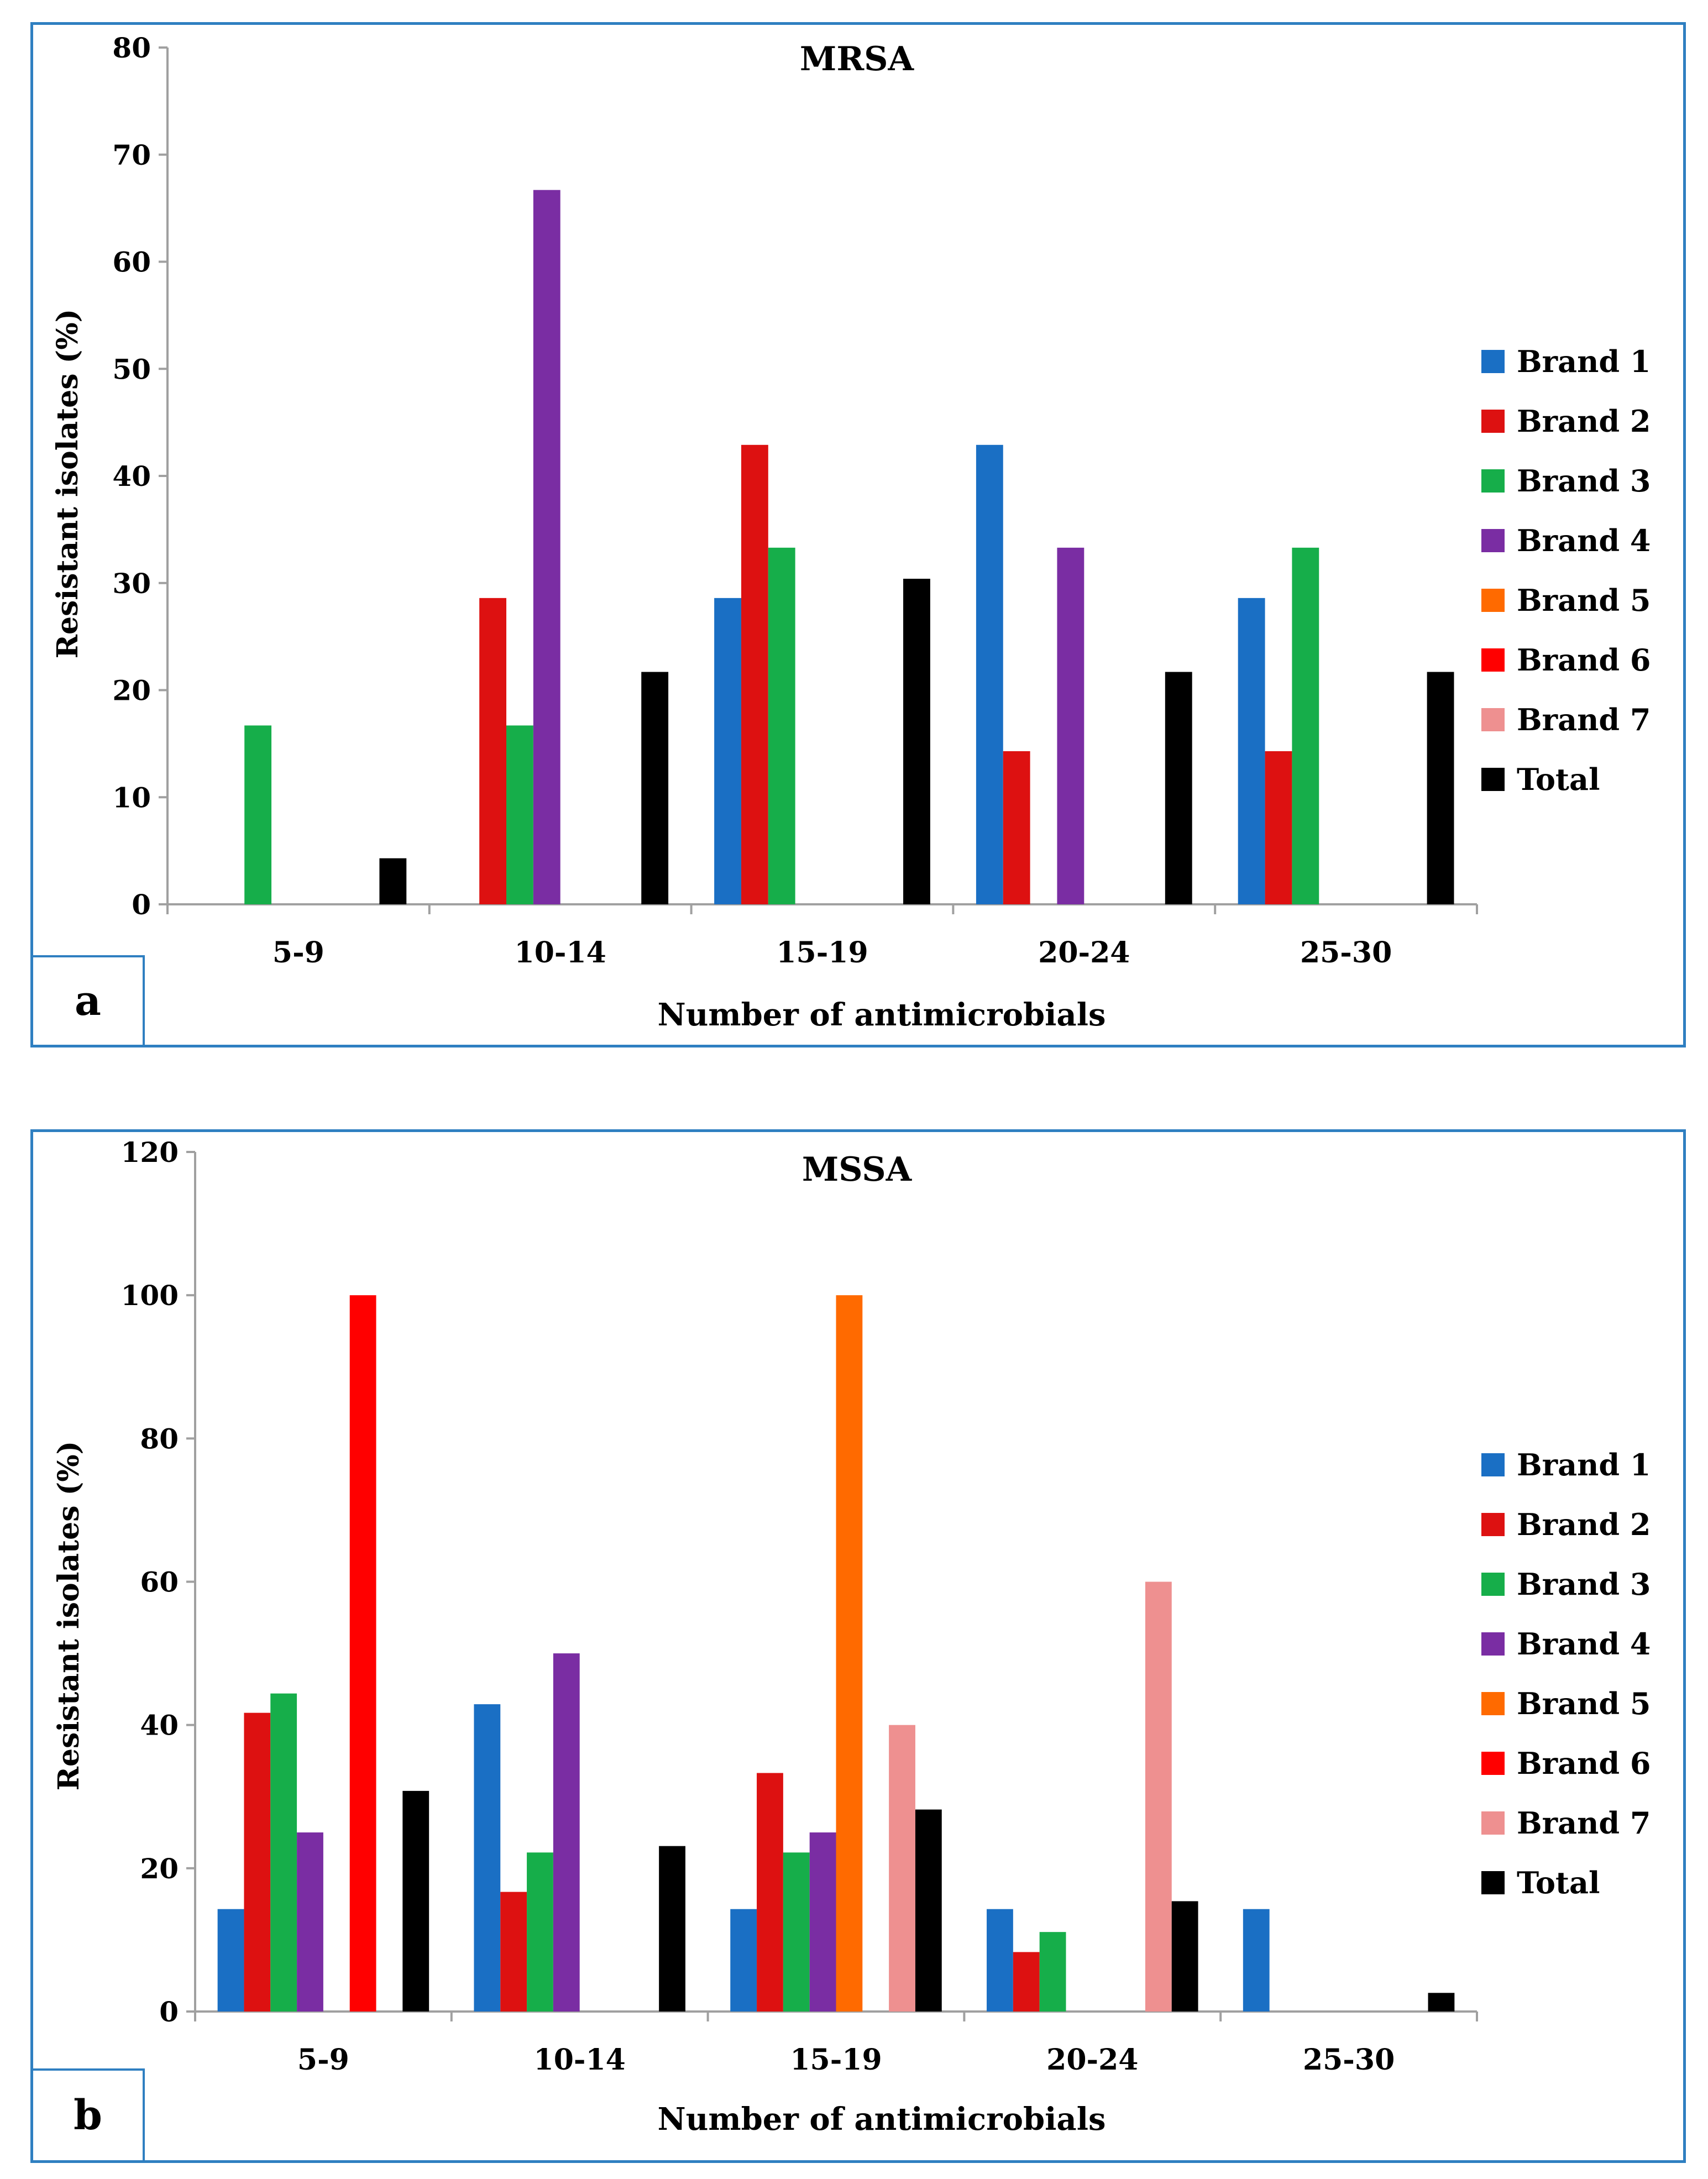 The height and width of the screenshot is (2179, 1708). I want to click on y-tick-label: 60, so click(131, 262).